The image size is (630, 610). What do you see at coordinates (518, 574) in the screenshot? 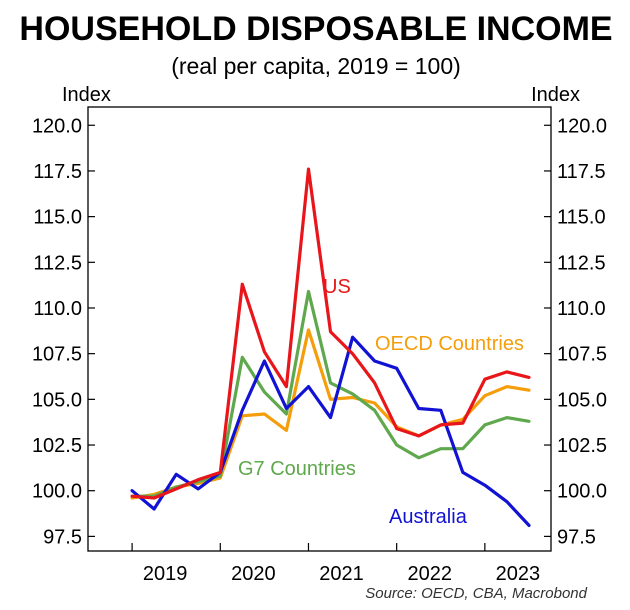
I see `x-tick-label: 2023` at bounding box center [518, 574].